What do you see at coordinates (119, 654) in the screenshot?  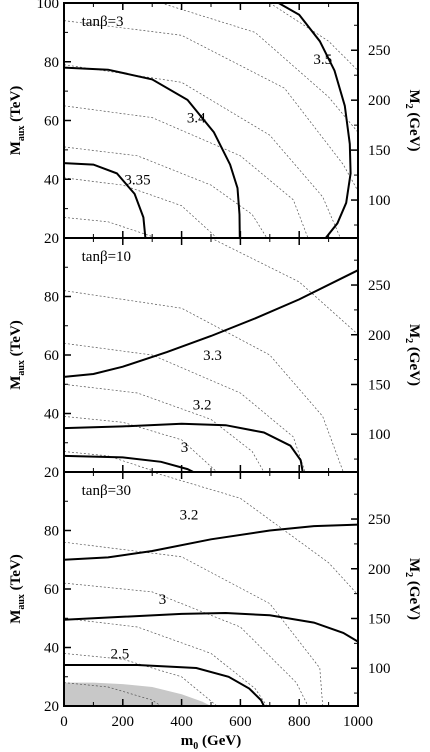 I see `contour-label-2p5: 2.5` at bounding box center [119, 654].